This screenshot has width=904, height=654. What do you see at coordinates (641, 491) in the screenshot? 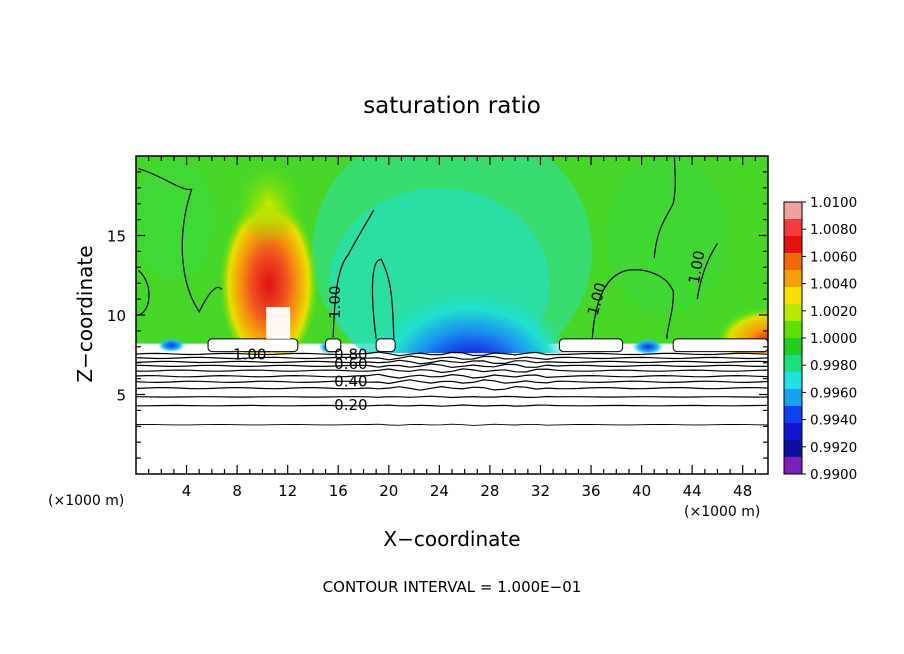
I see `x-tick-label: 40` at bounding box center [641, 491].